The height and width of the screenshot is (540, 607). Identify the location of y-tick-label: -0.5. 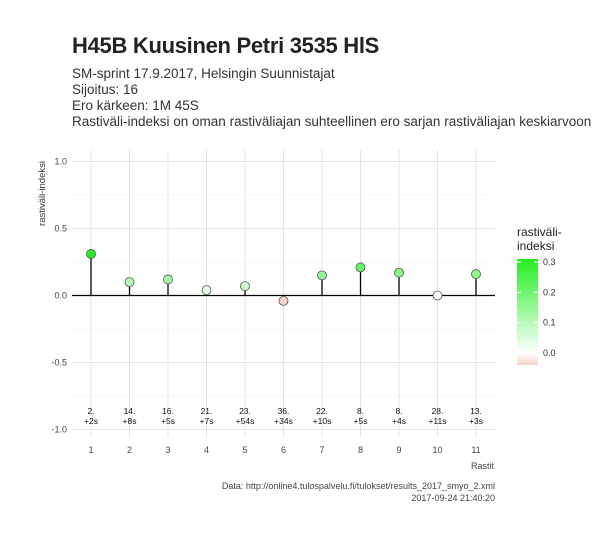
(59, 363).